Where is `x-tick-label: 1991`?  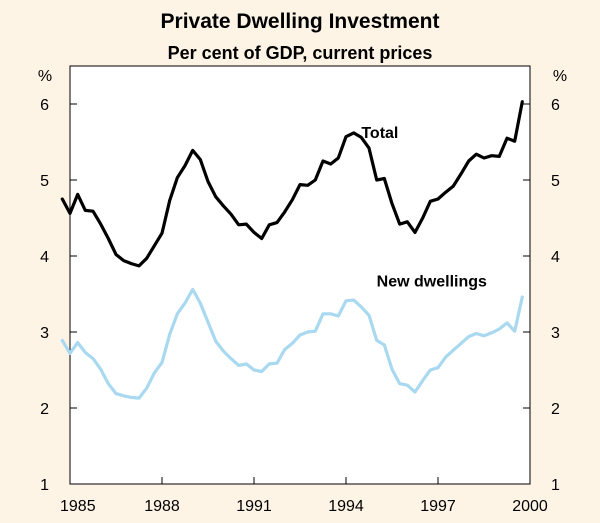 x-tick-label: 1991 is located at coordinates (254, 506).